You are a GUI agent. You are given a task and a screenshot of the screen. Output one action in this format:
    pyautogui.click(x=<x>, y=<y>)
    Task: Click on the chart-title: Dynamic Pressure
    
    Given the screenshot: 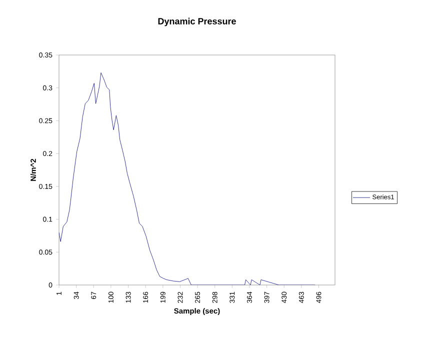 What is the action you would take?
    pyautogui.click(x=197, y=22)
    